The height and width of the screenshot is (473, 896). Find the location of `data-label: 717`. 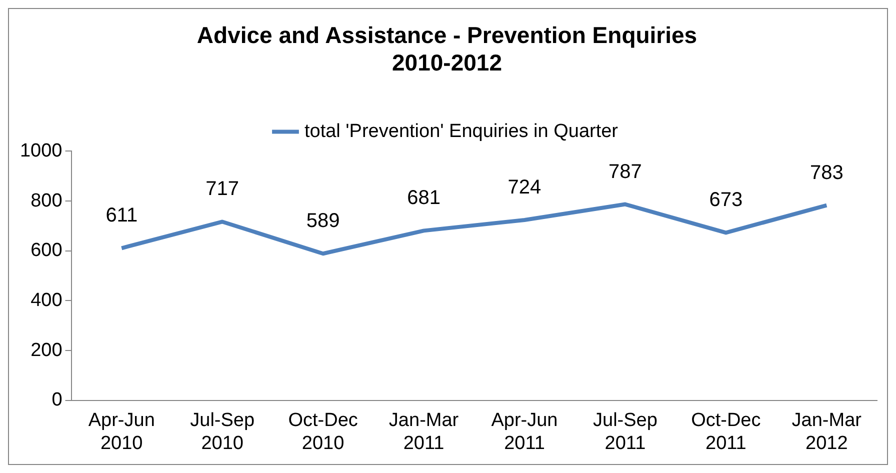

data-label: 717 is located at coordinates (223, 189).